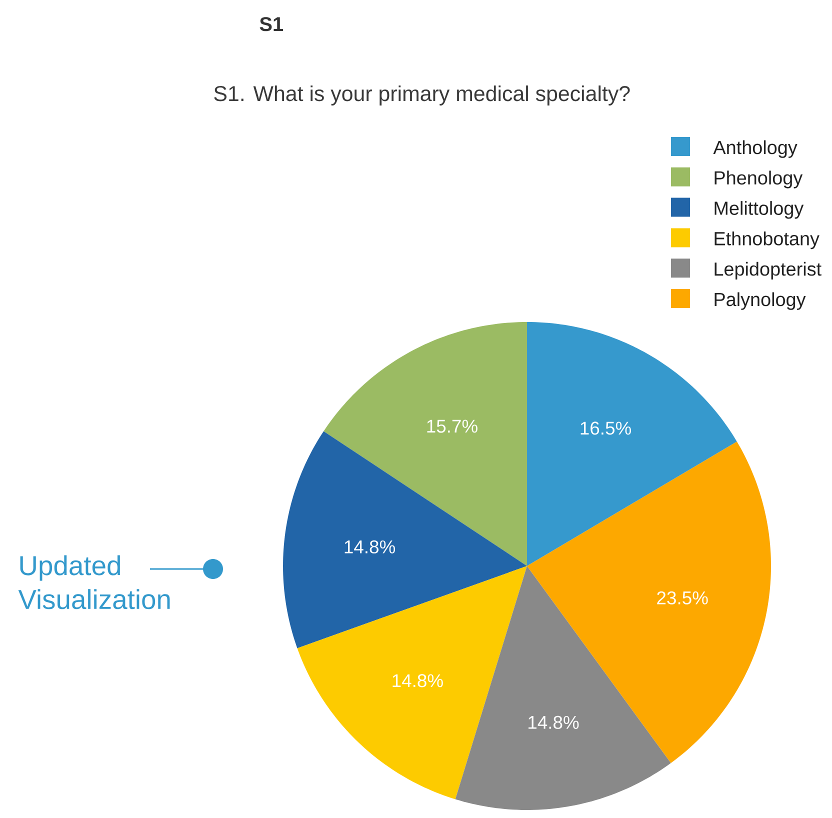  Describe the element at coordinates (760, 301) in the screenshot. I see `legend-label: Palynology` at that location.